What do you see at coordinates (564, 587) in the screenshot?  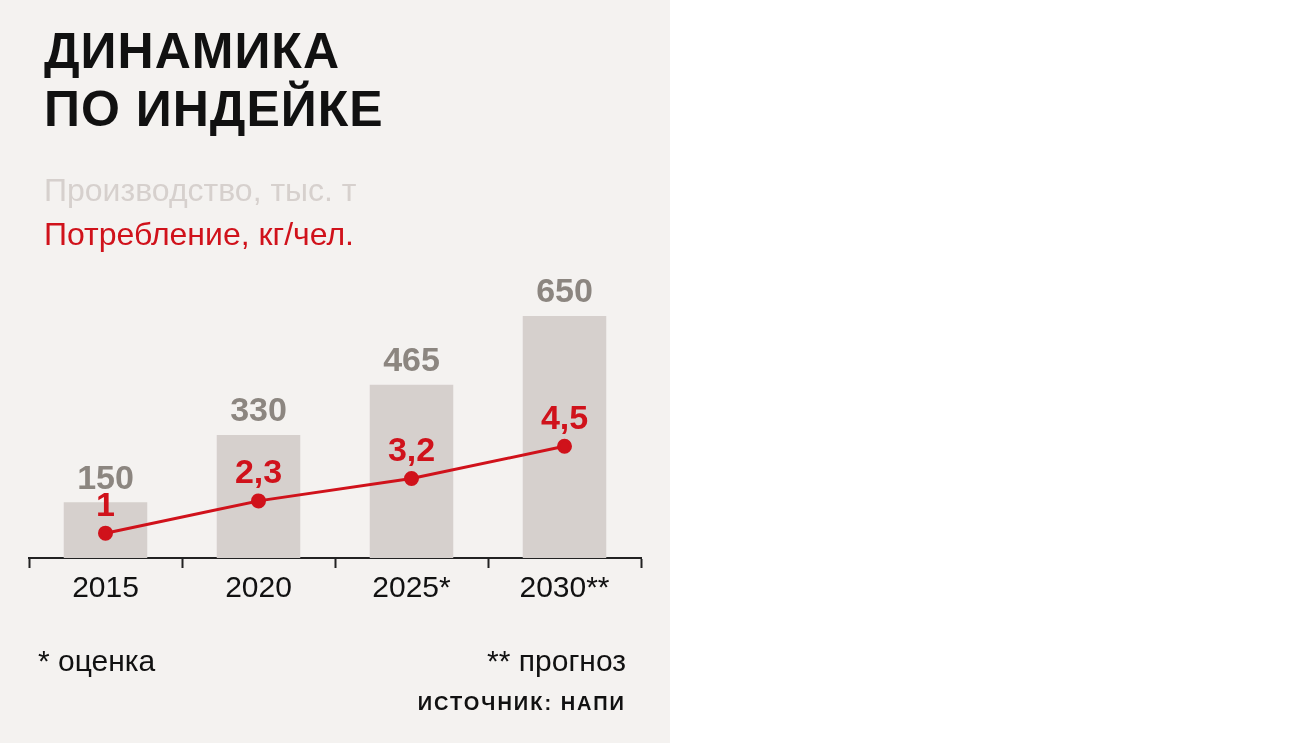 I see `x-tick-label: 2030**` at bounding box center [564, 587].